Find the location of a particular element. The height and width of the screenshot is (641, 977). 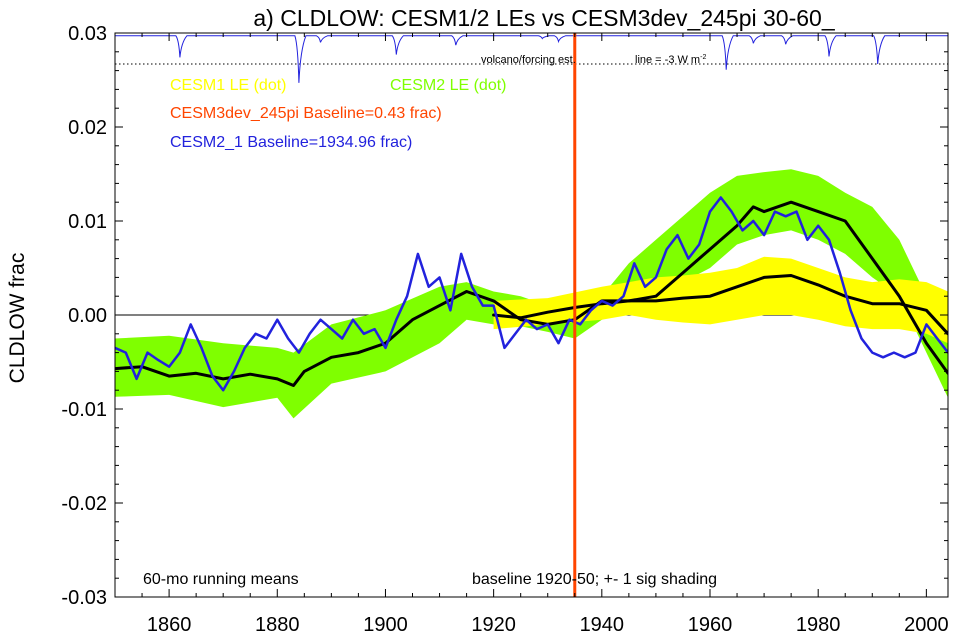

legend-cesm2-1: CESM2_1 Baseline=1934.96 frac) is located at coordinates (291, 142).